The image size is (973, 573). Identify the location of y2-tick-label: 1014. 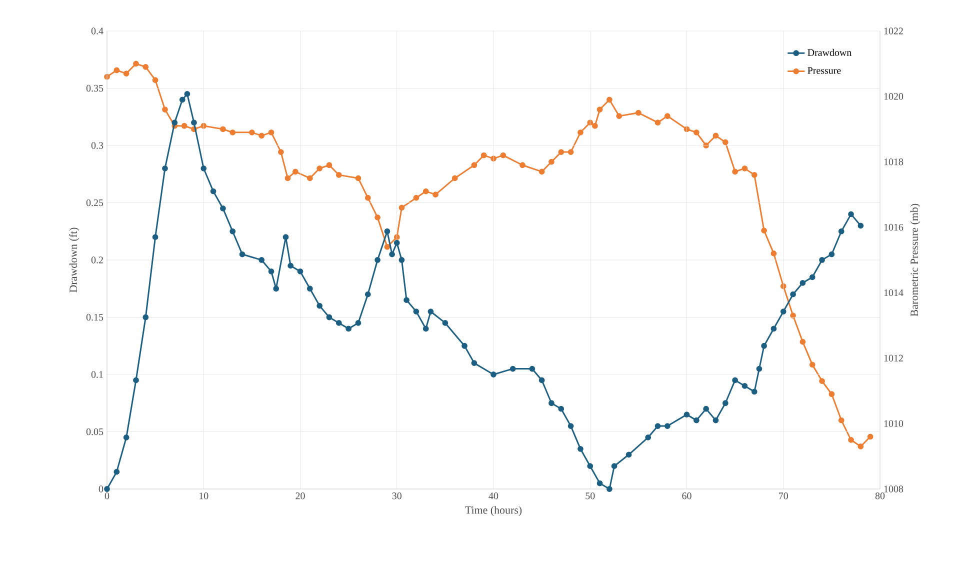
(894, 292).